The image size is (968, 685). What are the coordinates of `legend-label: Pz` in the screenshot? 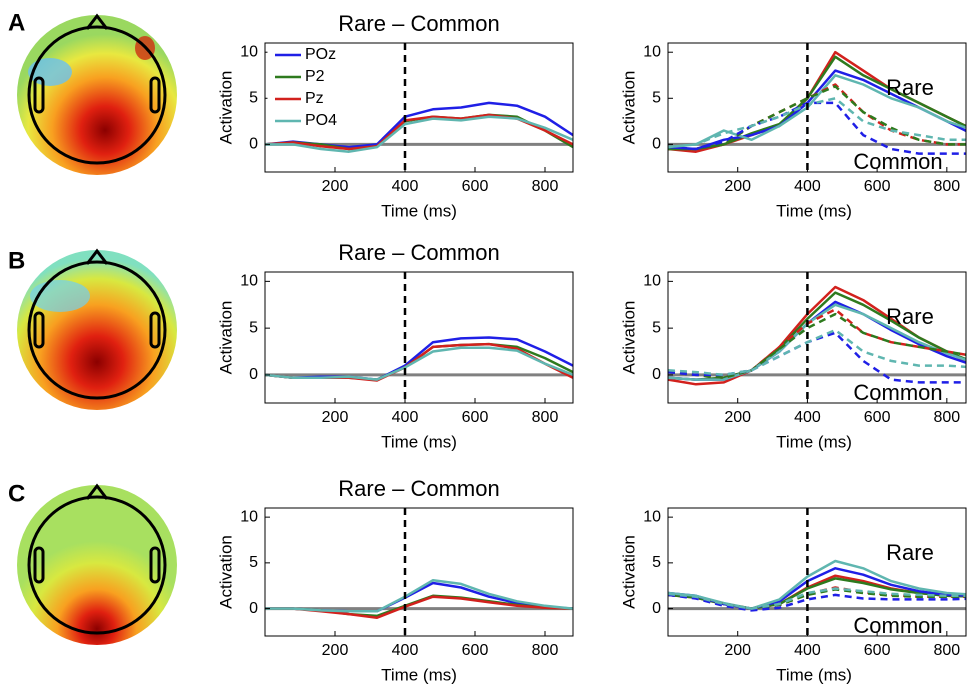 It's located at (314, 98).